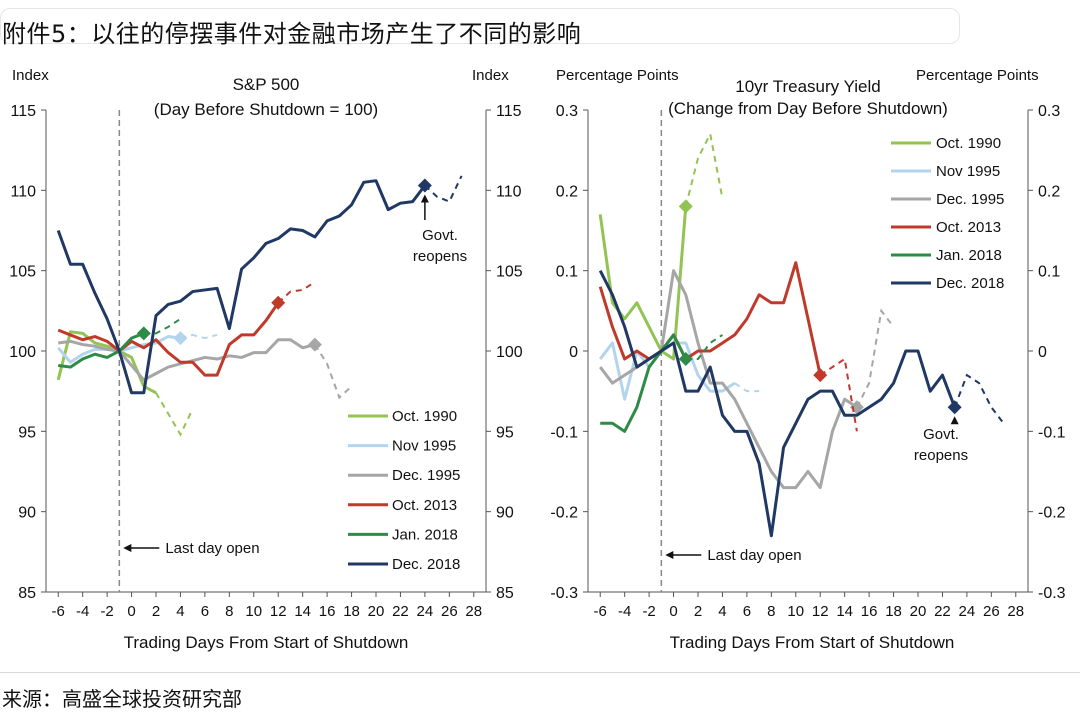 The image size is (1080, 712). What do you see at coordinates (490, 75) in the screenshot?
I see `y-axis-label-right: Index` at bounding box center [490, 75].